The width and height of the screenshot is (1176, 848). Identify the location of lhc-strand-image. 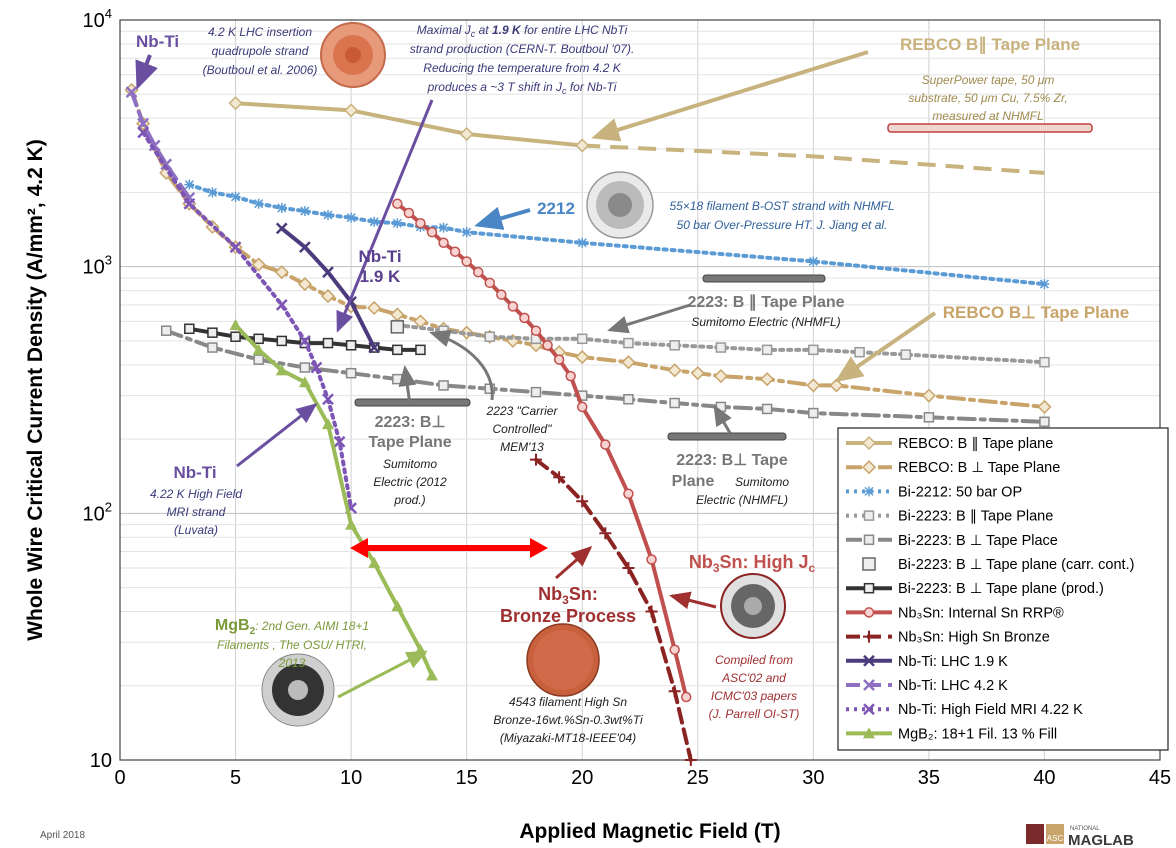
(353, 55).